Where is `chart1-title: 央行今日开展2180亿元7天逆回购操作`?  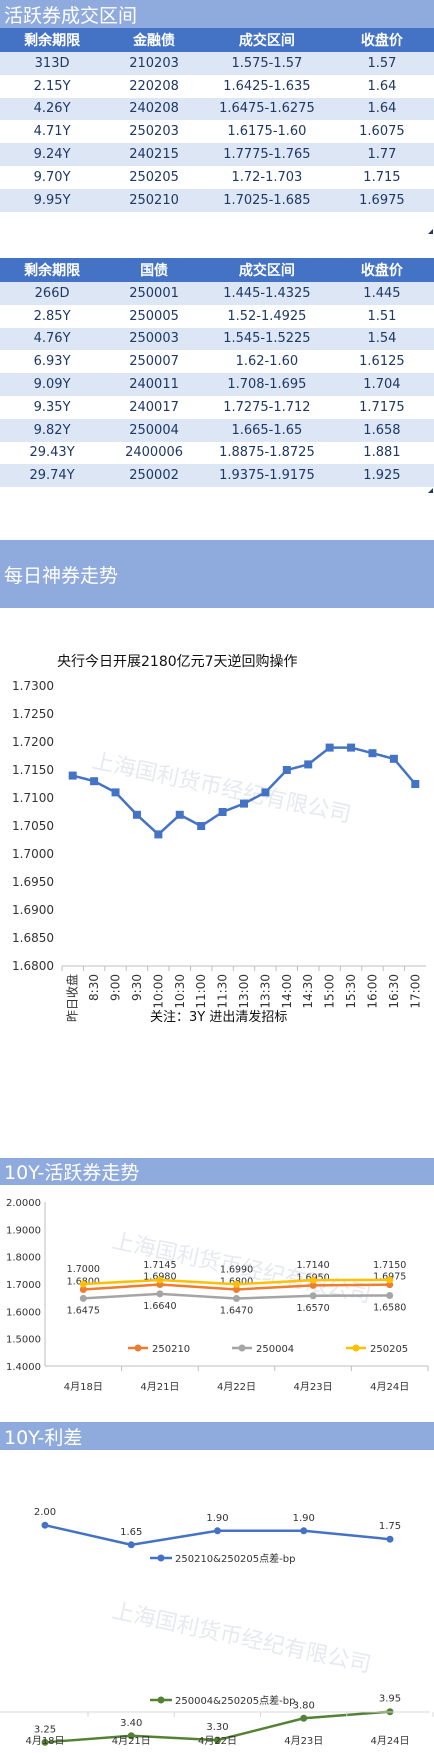 chart1-title: 央行今日开展2180亿元7天逆回购操作 is located at coordinates (177, 662).